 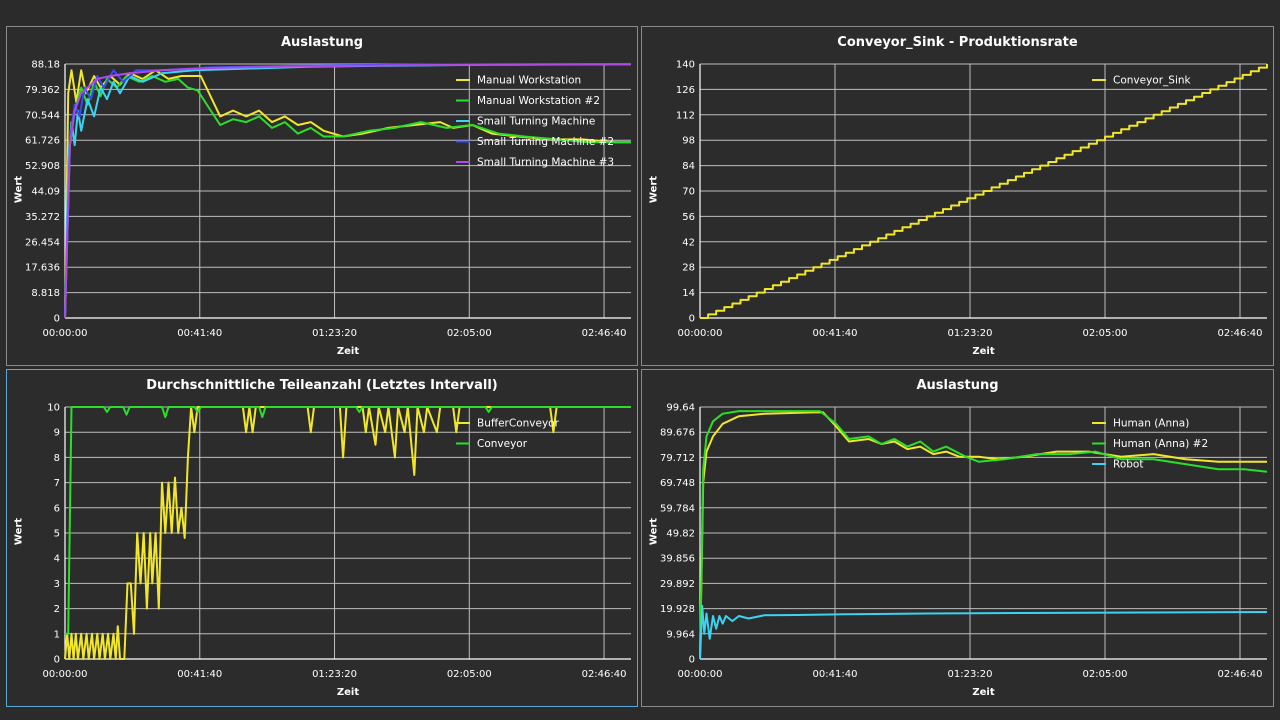 What do you see at coordinates (42, 141) in the screenshot?
I see `y-tick-label: 61.726` at bounding box center [42, 141].